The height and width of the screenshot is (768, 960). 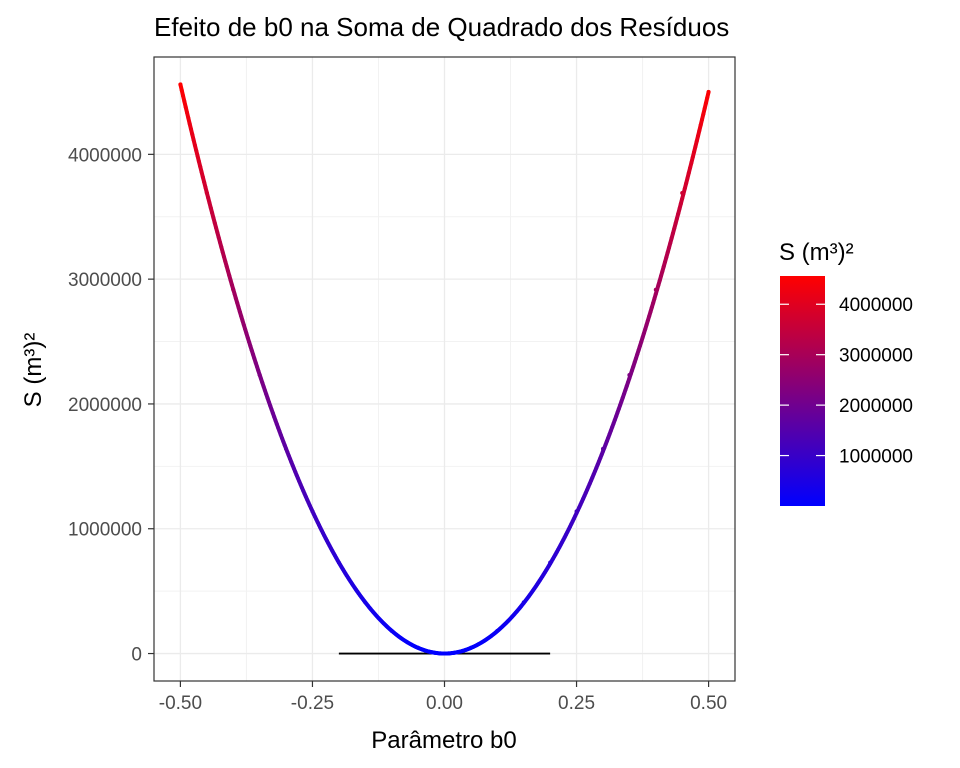 What do you see at coordinates (105, 280) in the screenshot?
I see `y-tick-label: 3000000` at bounding box center [105, 280].